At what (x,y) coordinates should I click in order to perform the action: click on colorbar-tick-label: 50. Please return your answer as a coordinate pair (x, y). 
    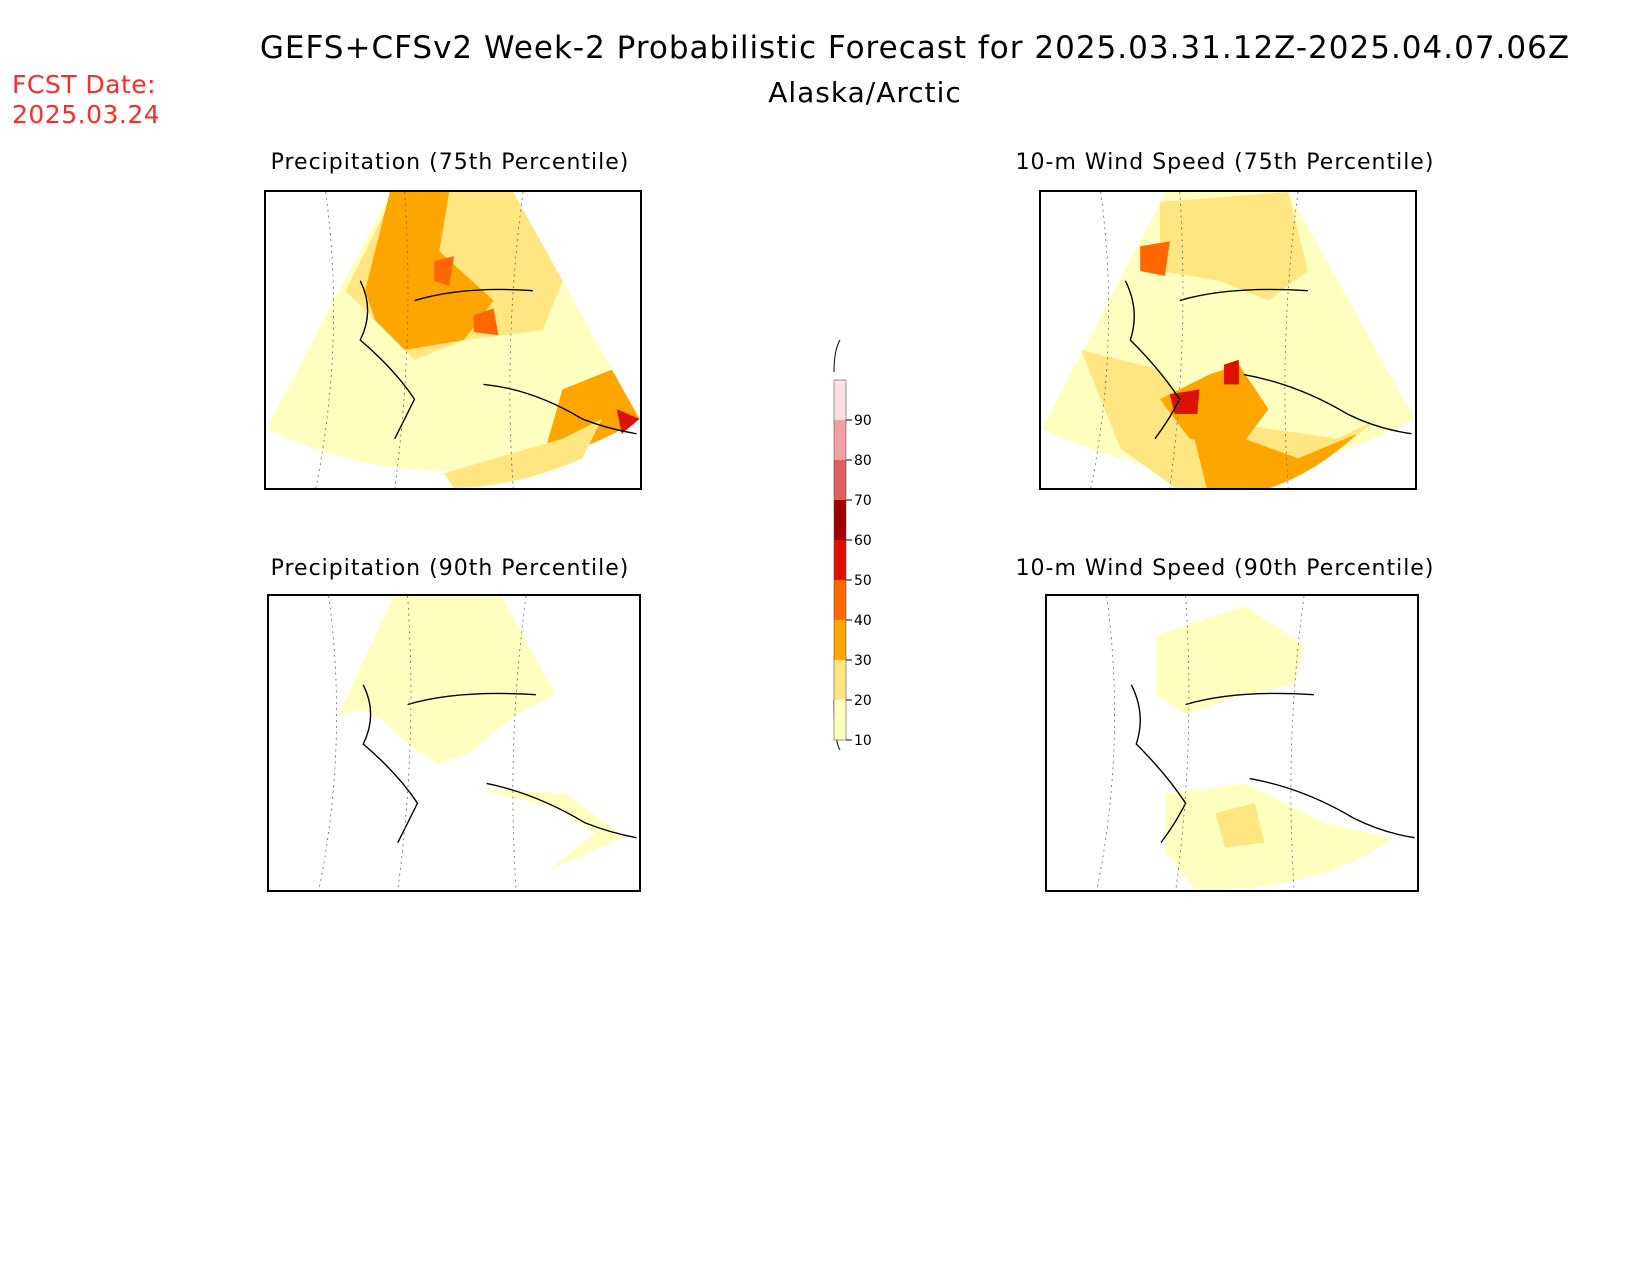
    Looking at the image, I should click on (863, 581).